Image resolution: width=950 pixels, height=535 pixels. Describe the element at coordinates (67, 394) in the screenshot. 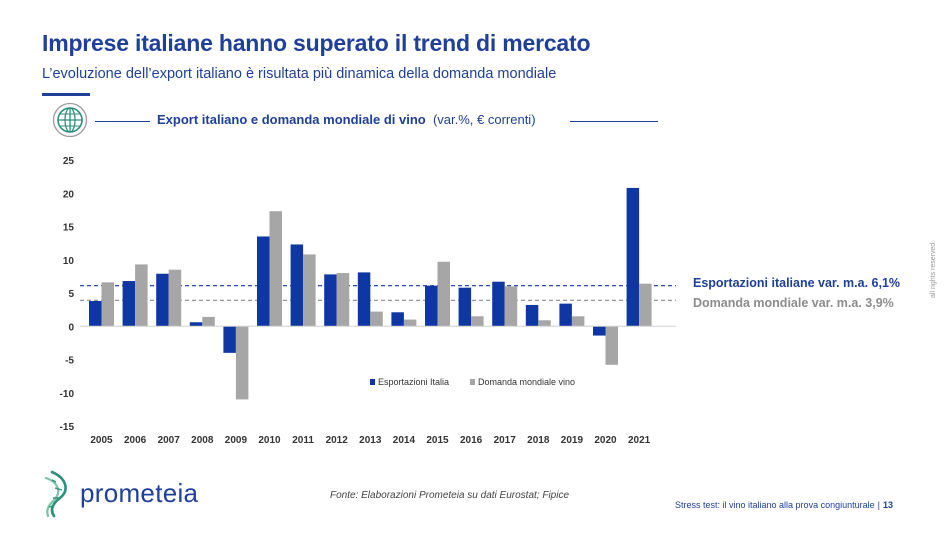

I see `y-tick-label: -10` at that location.